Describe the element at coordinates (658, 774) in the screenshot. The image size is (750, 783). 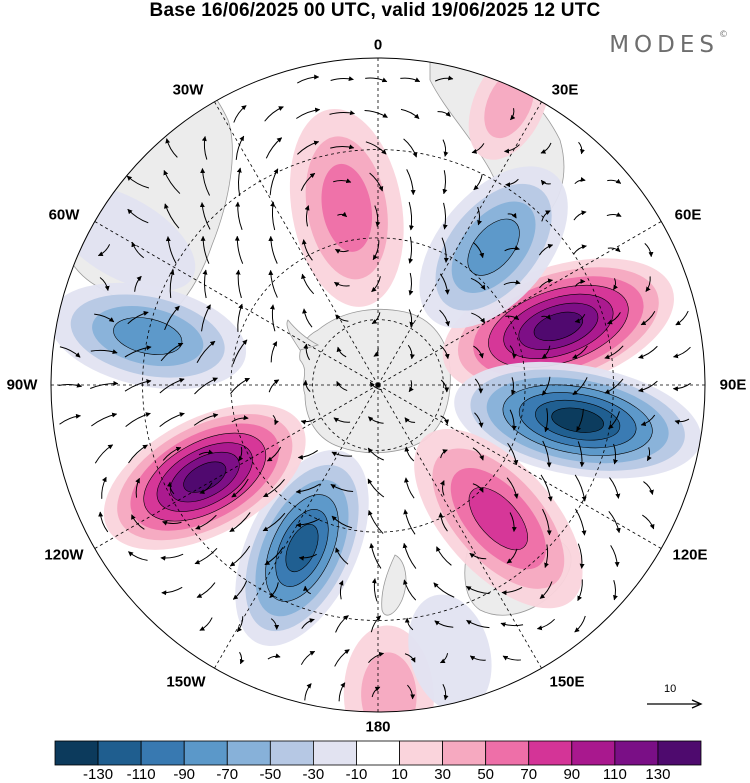
I see `colorbar-tick-label: 130` at that location.